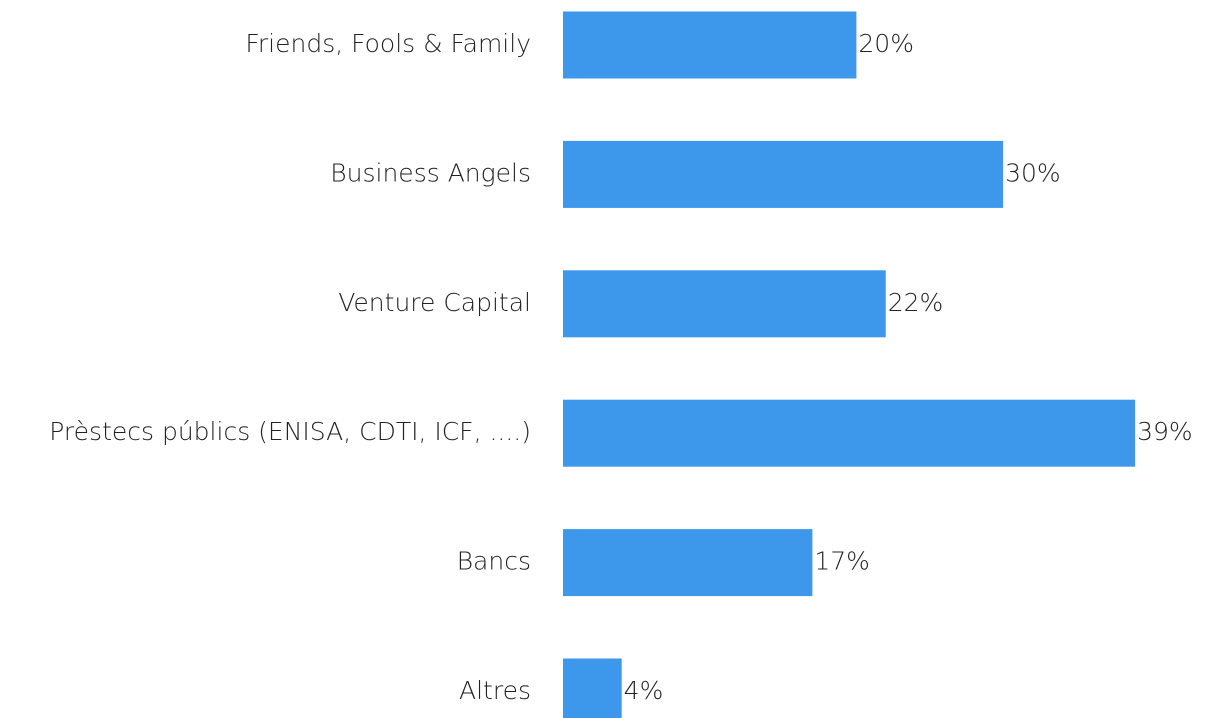 This screenshot has height=718, width=1218. I want to click on category-label: Venture Capital, so click(434, 302).